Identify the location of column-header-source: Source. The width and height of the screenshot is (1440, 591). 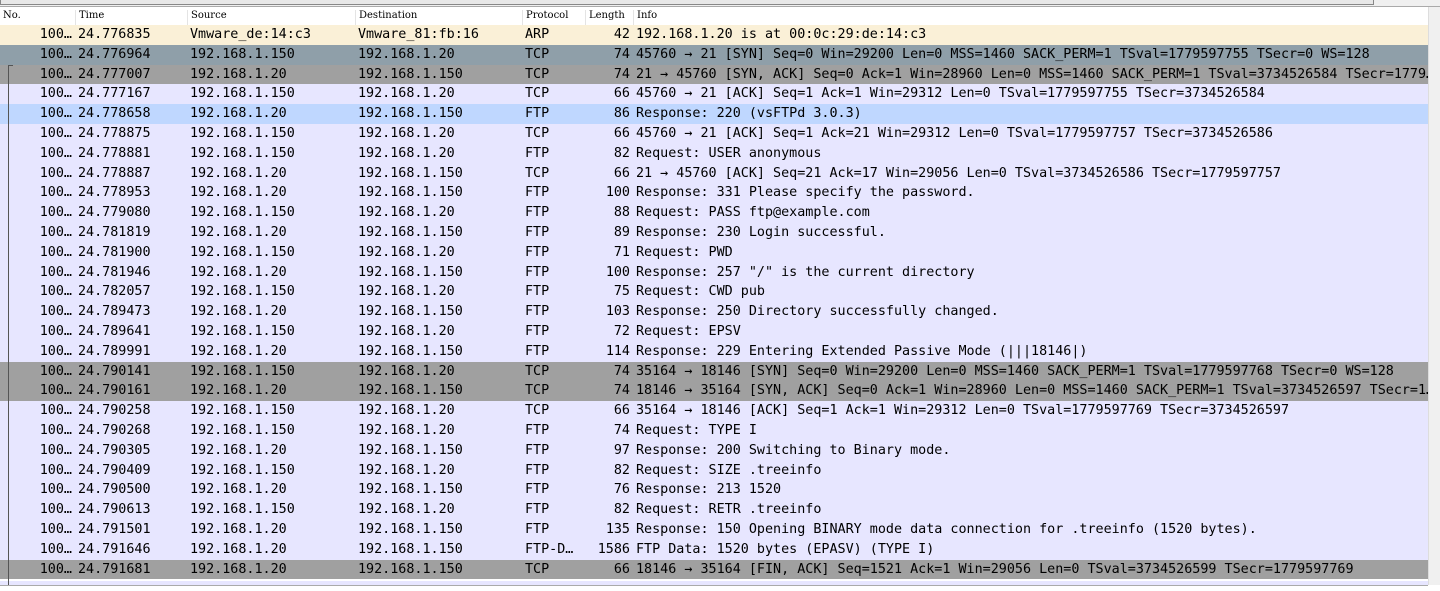
(271, 17).